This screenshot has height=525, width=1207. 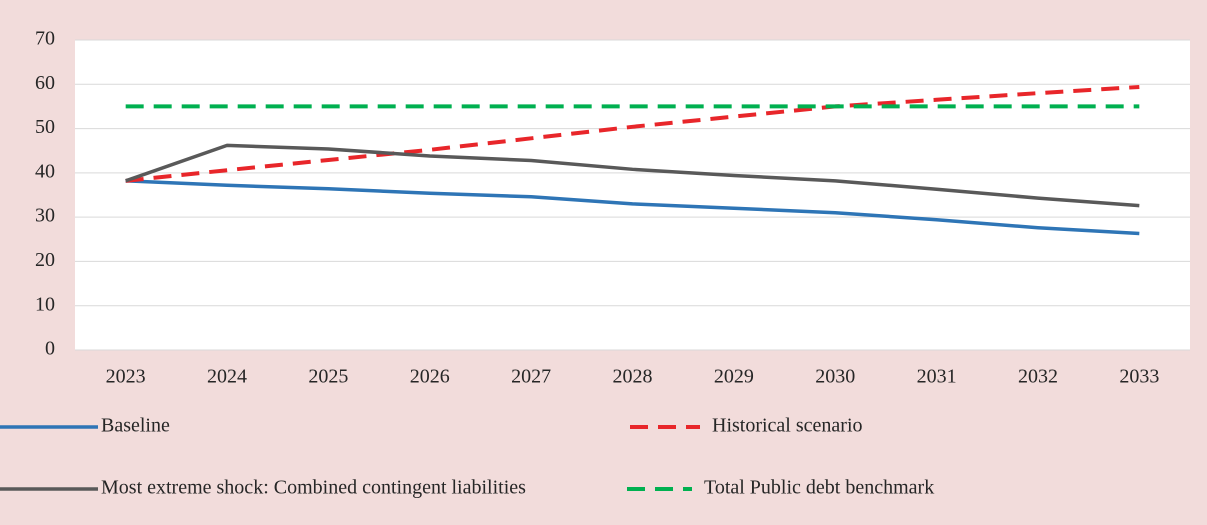 What do you see at coordinates (227, 377) in the screenshot?
I see `x-tick-label: 2024` at bounding box center [227, 377].